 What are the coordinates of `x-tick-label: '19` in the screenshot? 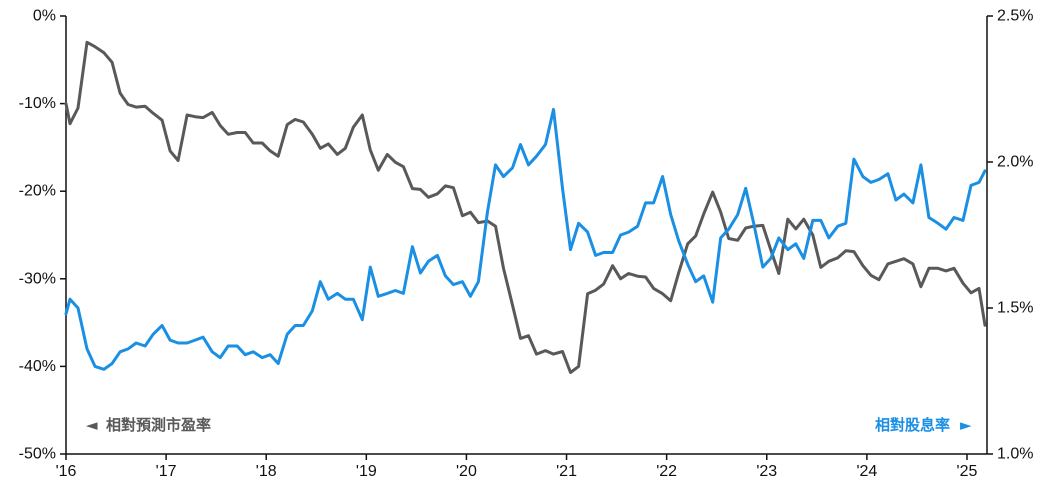 It's located at (366, 471).